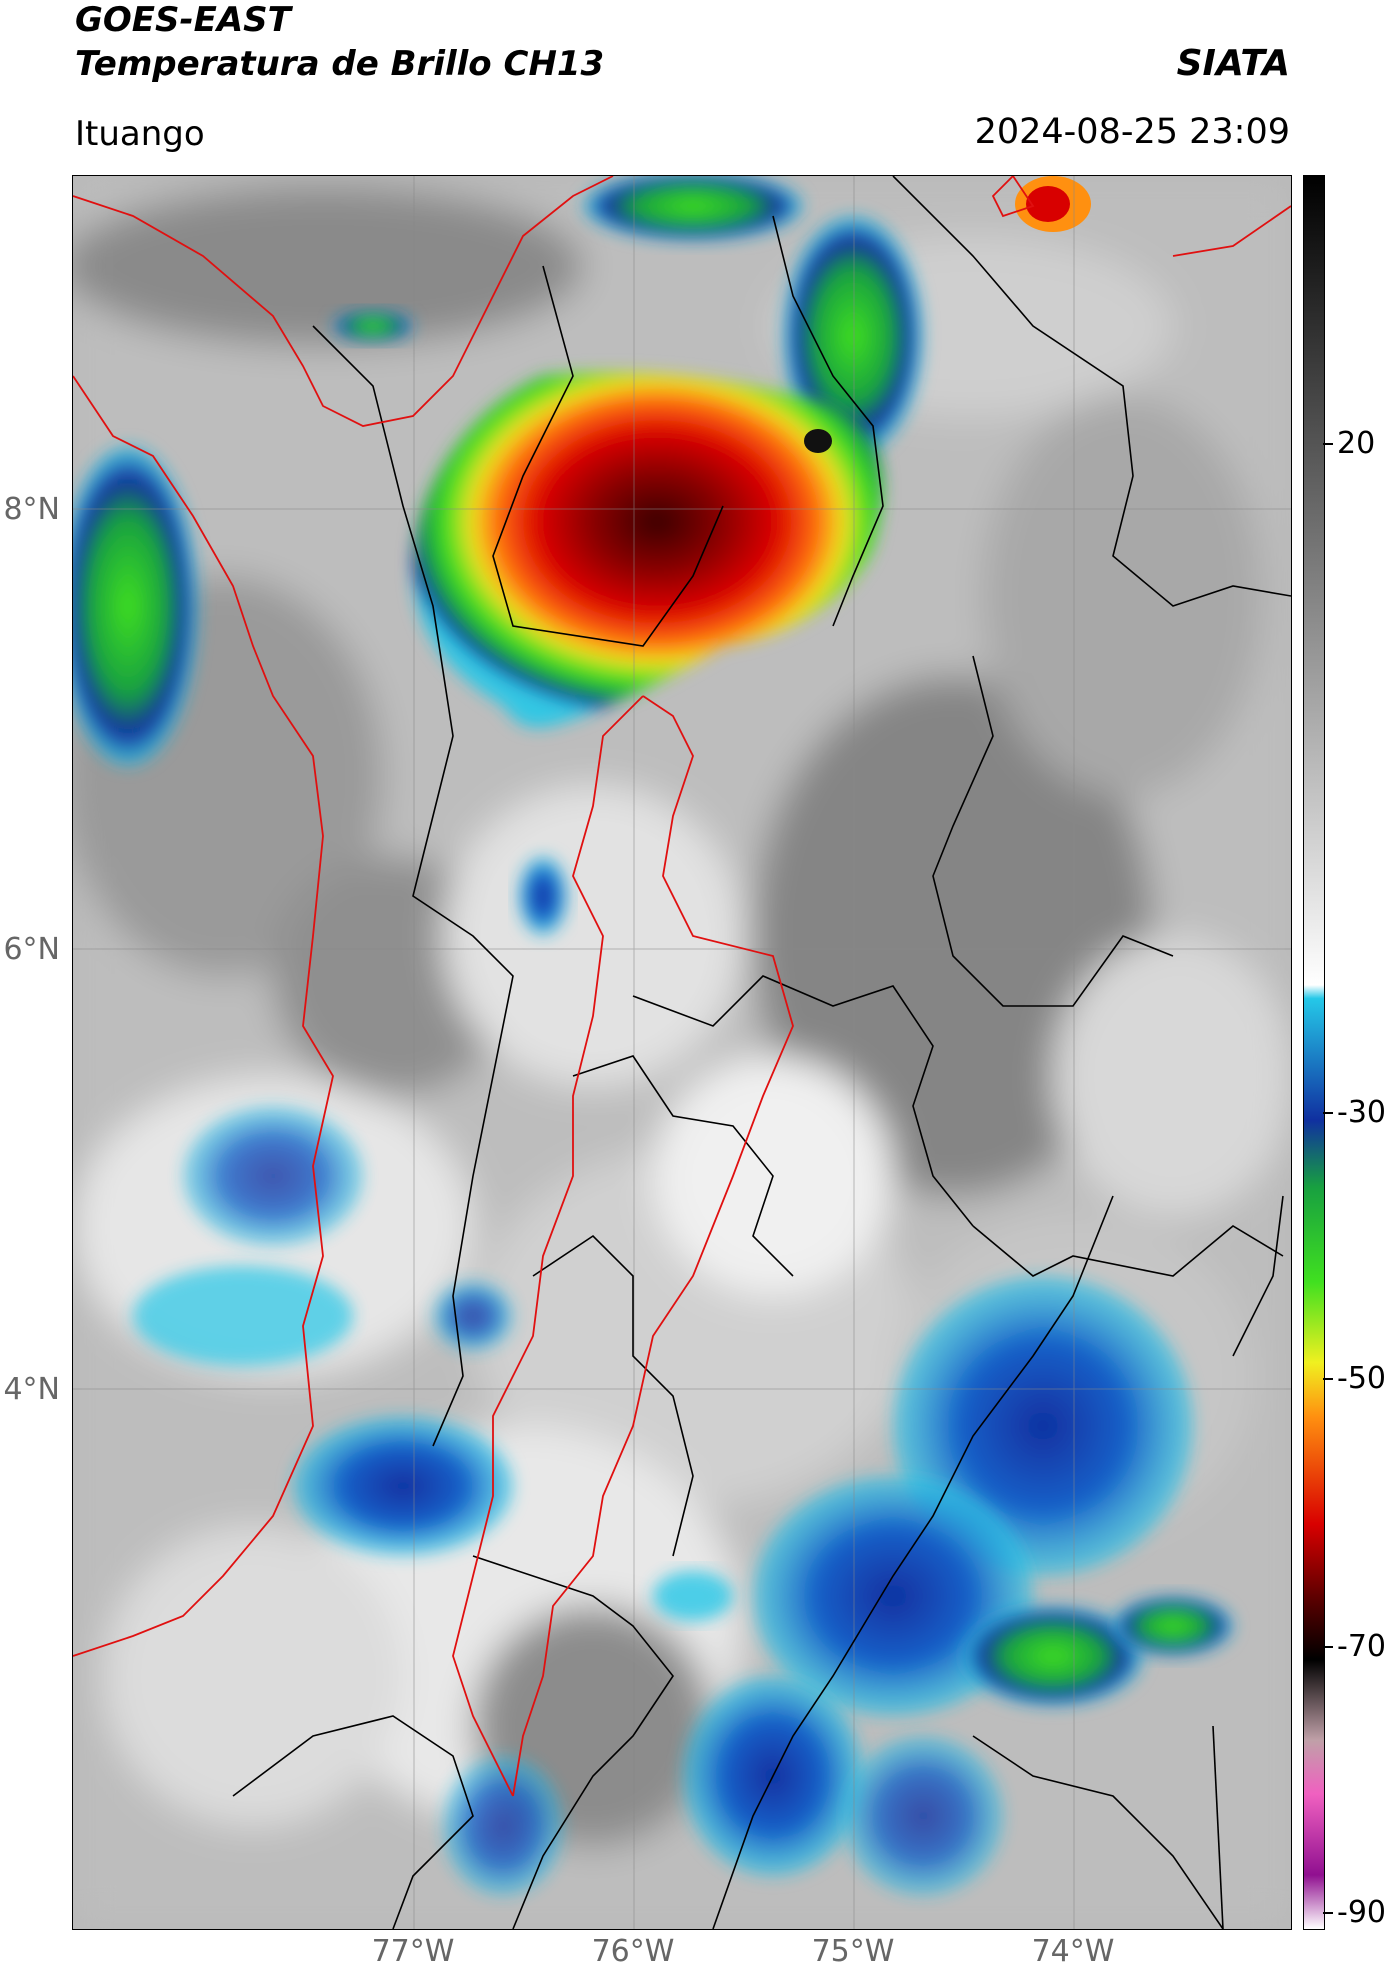 The height and width of the screenshot is (1981, 1384). What do you see at coordinates (183, 20) in the screenshot?
I see `satellite-title: GOES-EAST` at bounding box center [183, 20].